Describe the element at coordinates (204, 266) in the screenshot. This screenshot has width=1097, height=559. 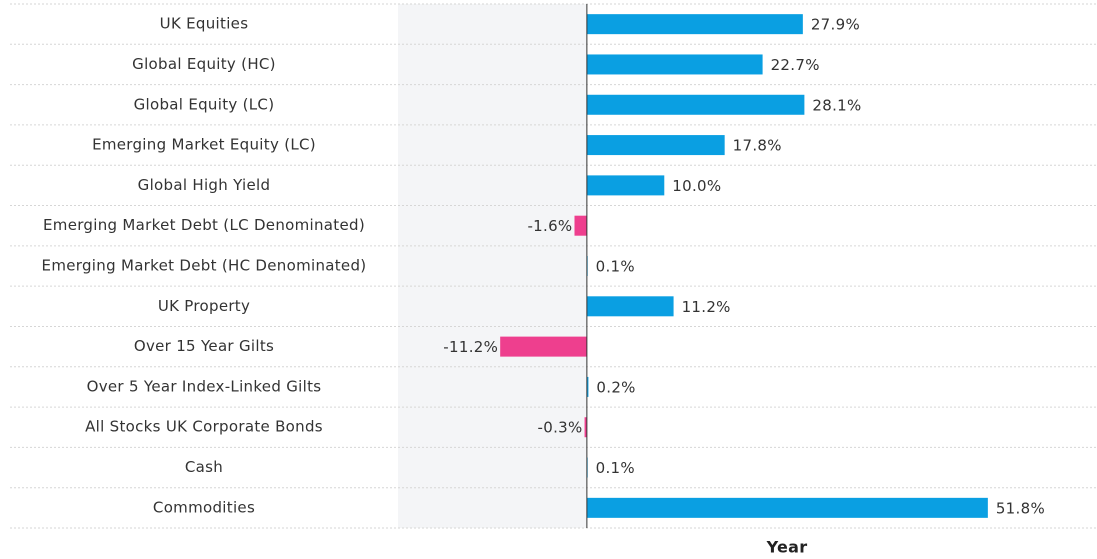
I see `category-label: Emerging Market Debt (HC Denominated)` at that location.